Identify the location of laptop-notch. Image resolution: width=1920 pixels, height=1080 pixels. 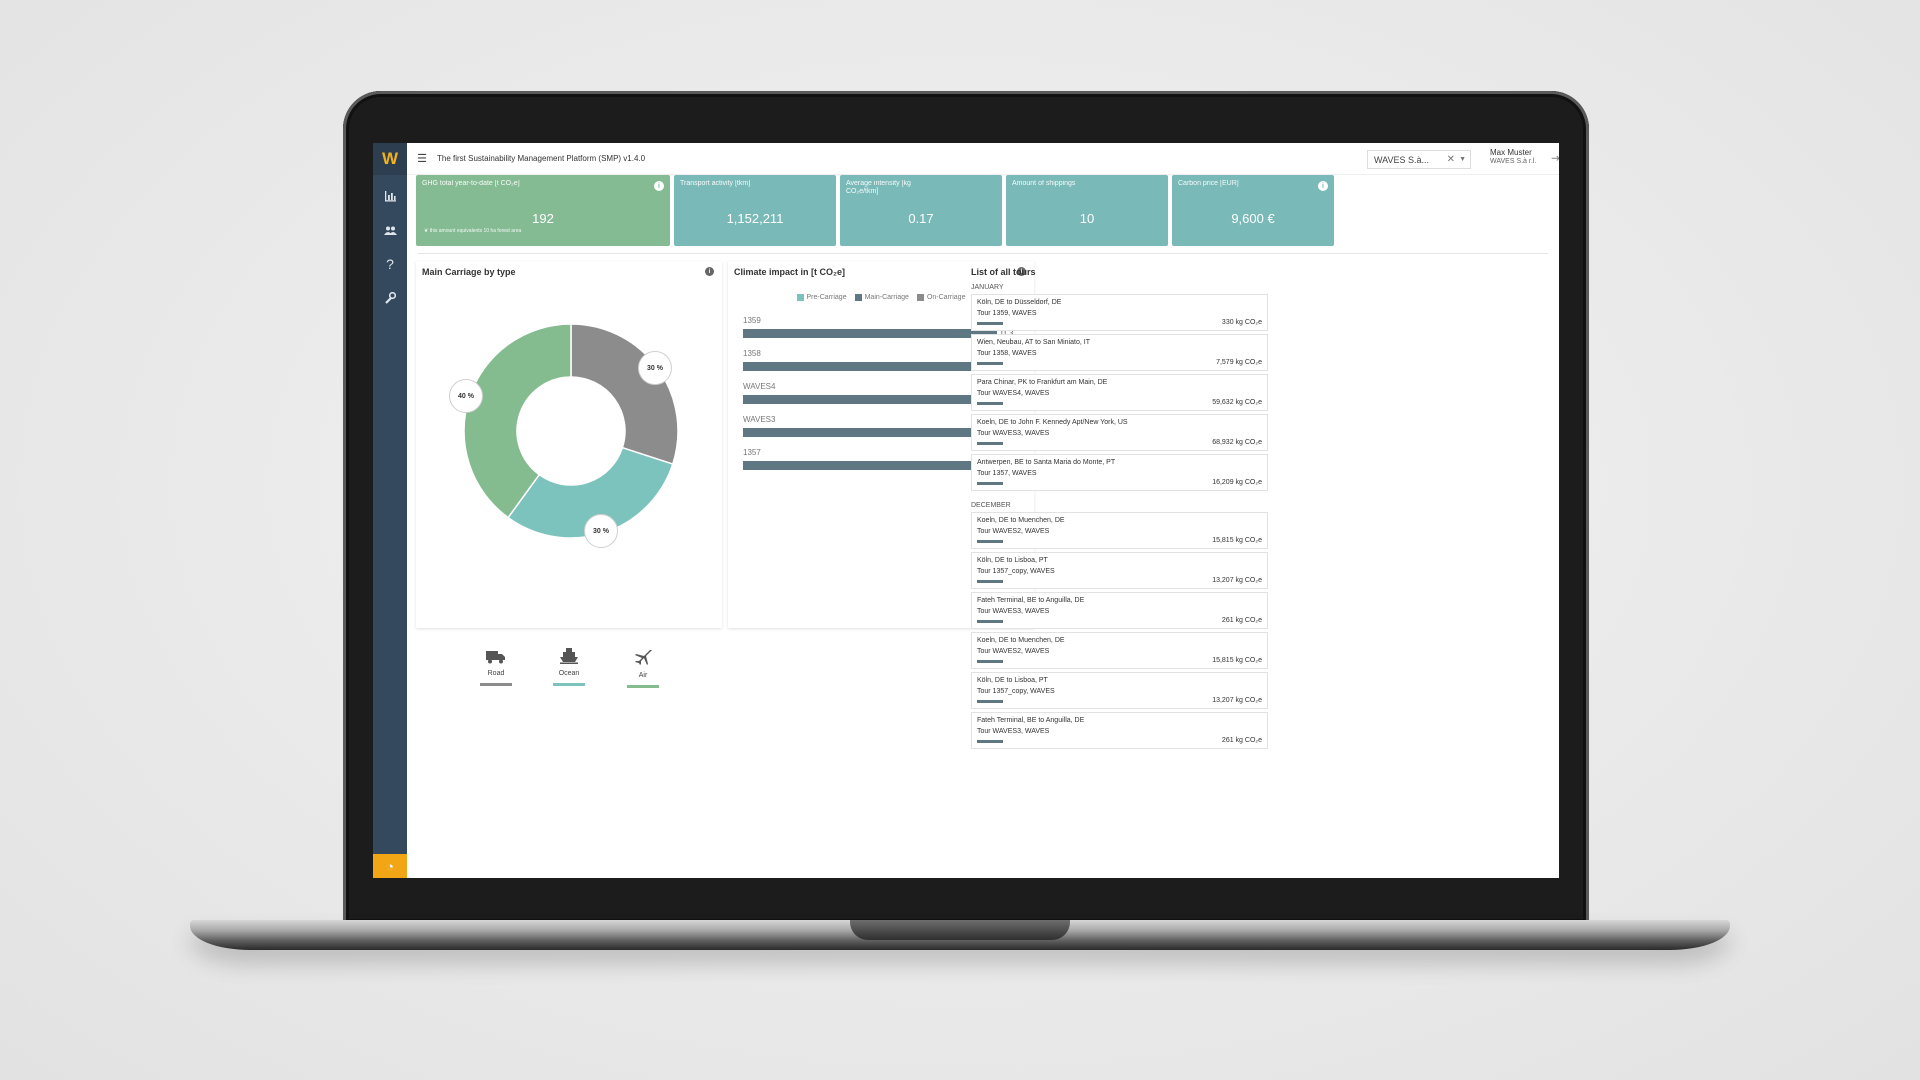
(960, 930).